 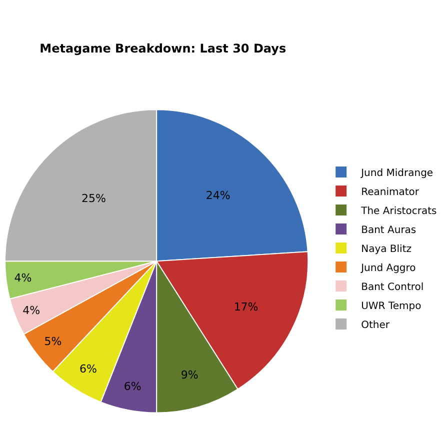 I want to click on legend-label: UWR Tempo, so click(x=391, y=306).